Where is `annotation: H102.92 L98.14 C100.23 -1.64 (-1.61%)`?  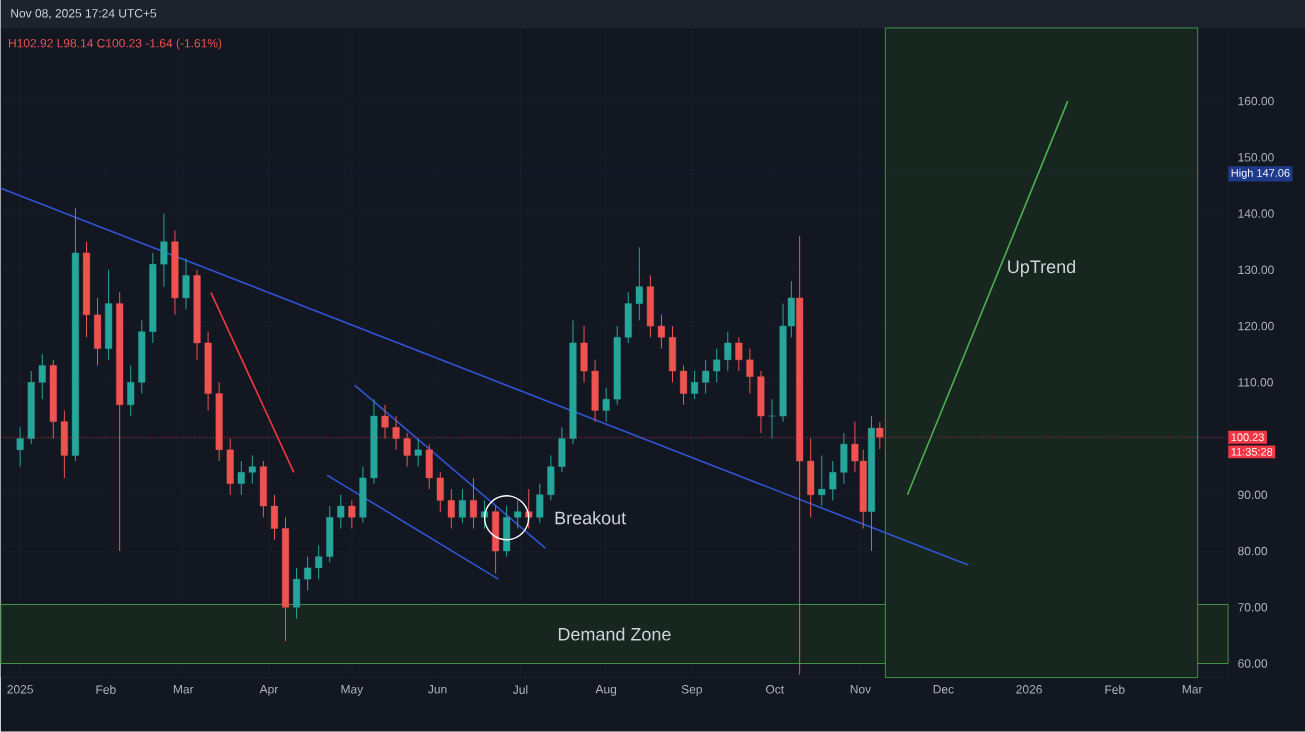
annotation: H102.92 L98.14 C100.23 -1.64 (-1.61%) is located at coordinates (115, 44).